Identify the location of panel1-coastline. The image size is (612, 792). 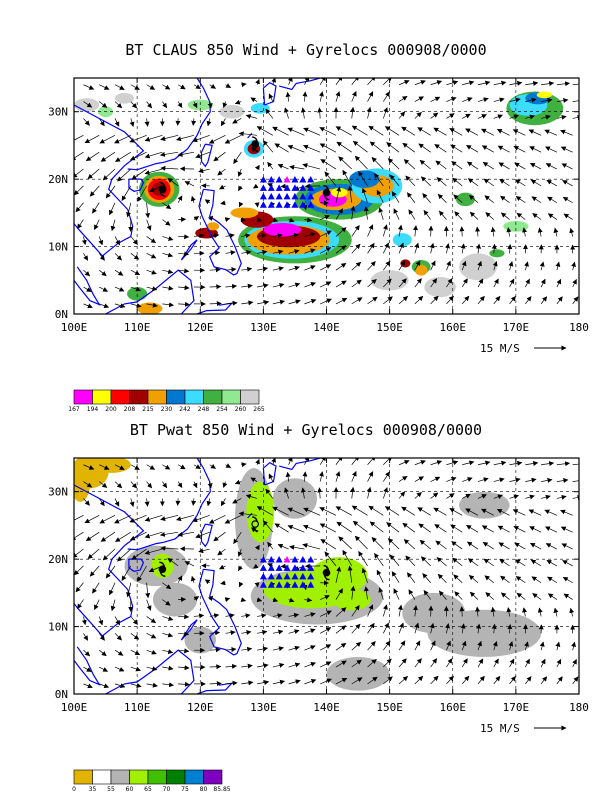
(189, 250).